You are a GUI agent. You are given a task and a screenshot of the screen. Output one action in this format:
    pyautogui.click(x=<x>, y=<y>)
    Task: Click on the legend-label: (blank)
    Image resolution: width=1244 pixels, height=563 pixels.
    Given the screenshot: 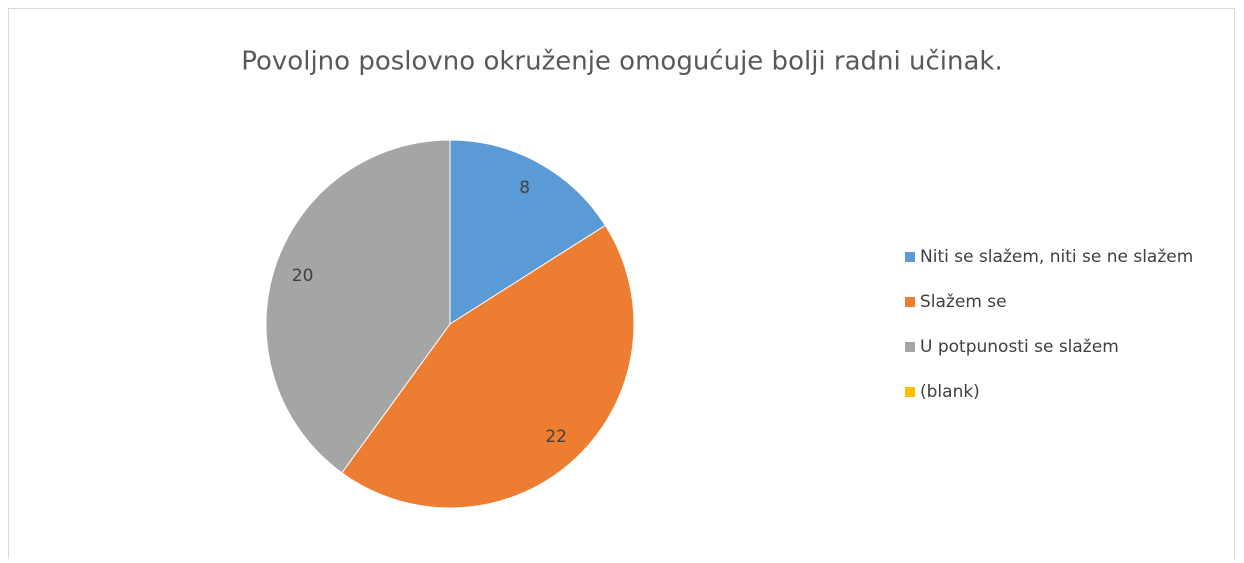 What is the action you would take?
    pyautogui.click(x=950, y=392)
    